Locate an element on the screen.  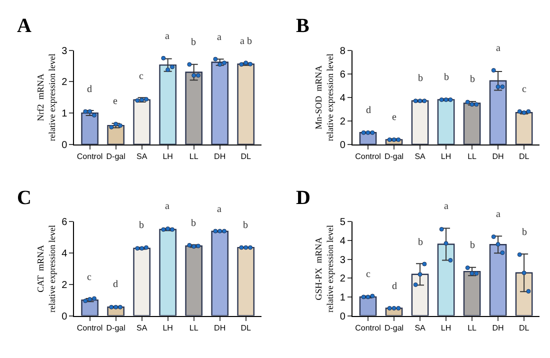
y-tick-label: 5 is located at coordinates (343, 222).